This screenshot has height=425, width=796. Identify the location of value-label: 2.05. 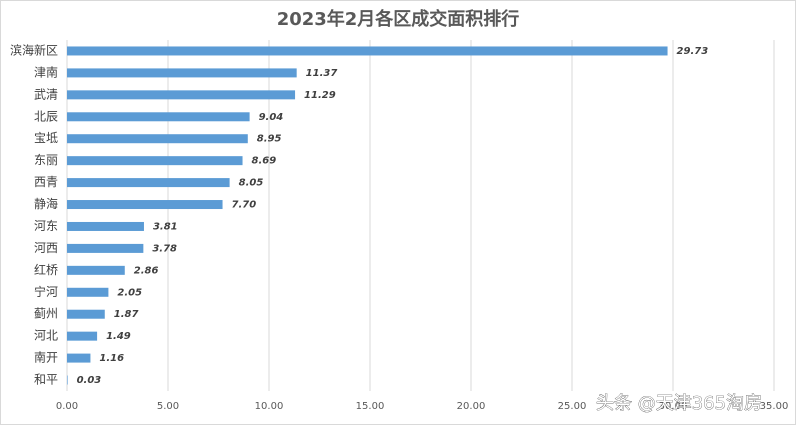
(129, 292).